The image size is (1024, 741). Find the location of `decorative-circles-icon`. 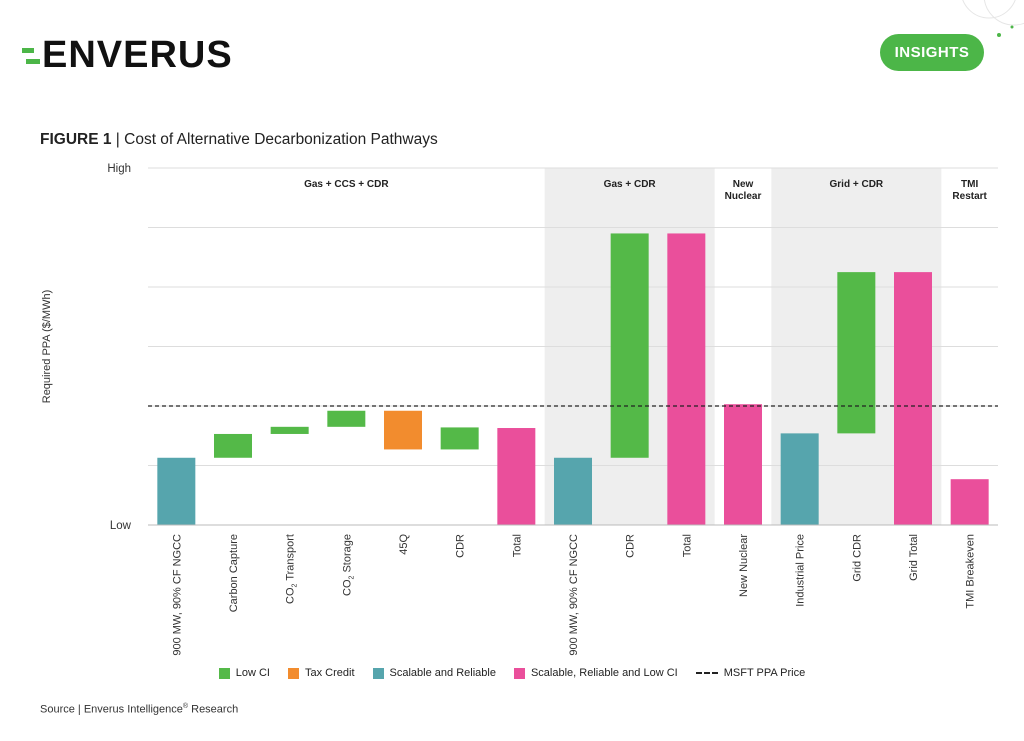

decorative-circles-icon is located at coordinates (993, 18).